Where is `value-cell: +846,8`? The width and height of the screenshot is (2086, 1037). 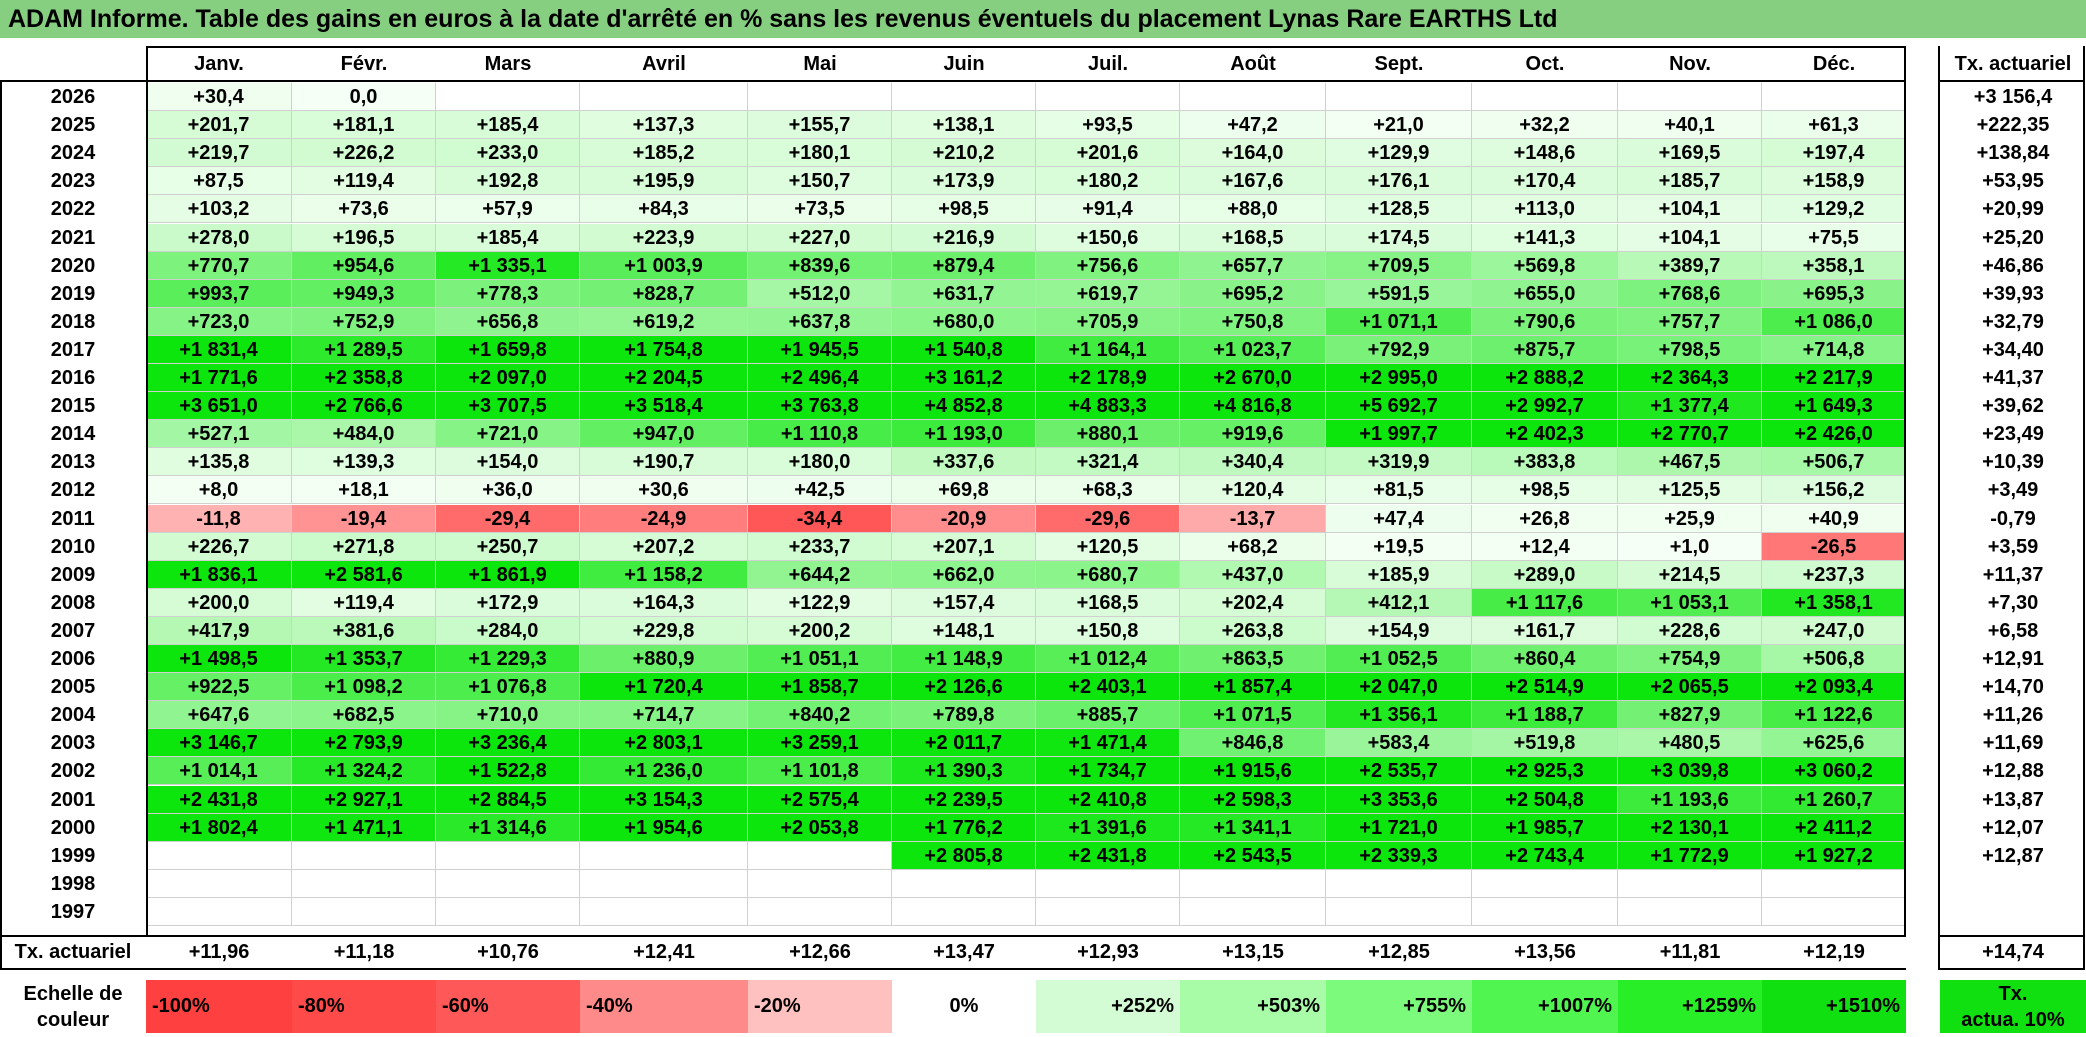
value-cell: +846,8 is located at coordinates (1253, 743).